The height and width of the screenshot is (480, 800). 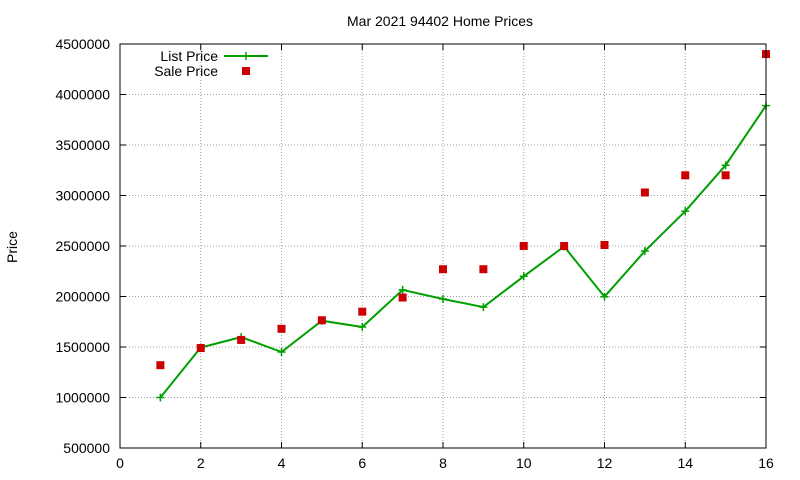 What do you see at coordinates (282, 463) in the screenshot?
I see `x-tick-label: 4` at bounding box center [282, 463].